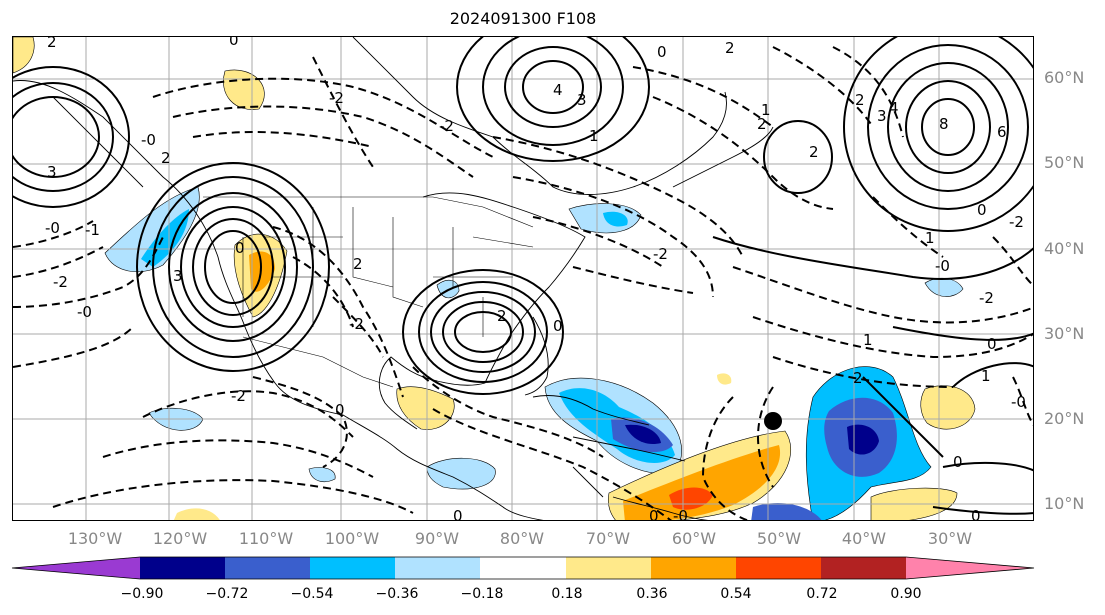 The height and width of the screenshot is (615, 1105). What do you see at coordinates (567, 594) in the screenshot?
I see `colorbar-tick-label: 0.18` at bounding box center [567, 594].